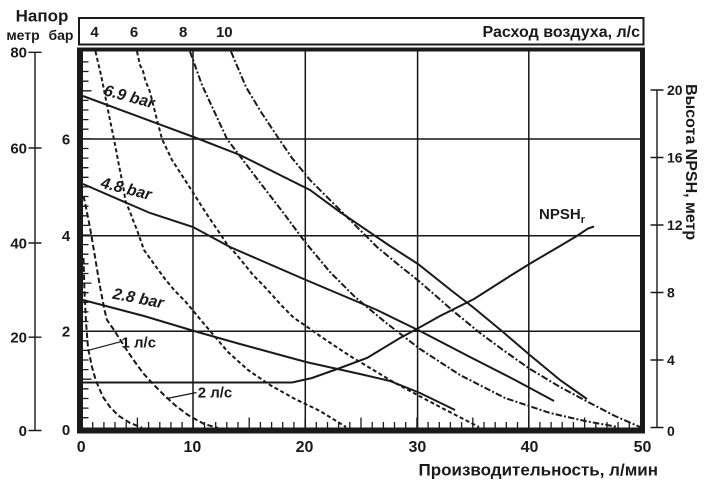  Describe the element at coordinates (675, 225) in the screenshot. I see `svg-text: 12` at that location.